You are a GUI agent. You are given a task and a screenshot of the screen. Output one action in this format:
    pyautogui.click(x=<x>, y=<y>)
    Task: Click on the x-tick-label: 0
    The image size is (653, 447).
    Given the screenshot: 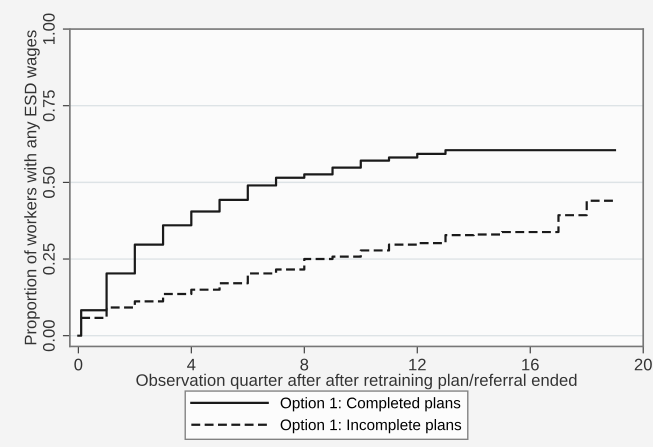 What is the action you would take?
    pyautogui.click(x=78, y=364)
    